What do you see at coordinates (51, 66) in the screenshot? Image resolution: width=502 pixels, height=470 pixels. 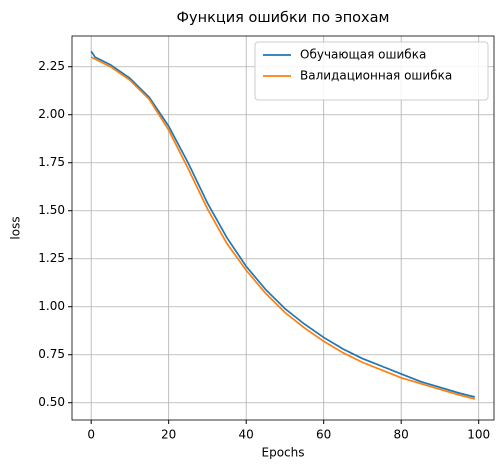 I see `y-tick-label: 2.25` at bounding box center [51, 66].